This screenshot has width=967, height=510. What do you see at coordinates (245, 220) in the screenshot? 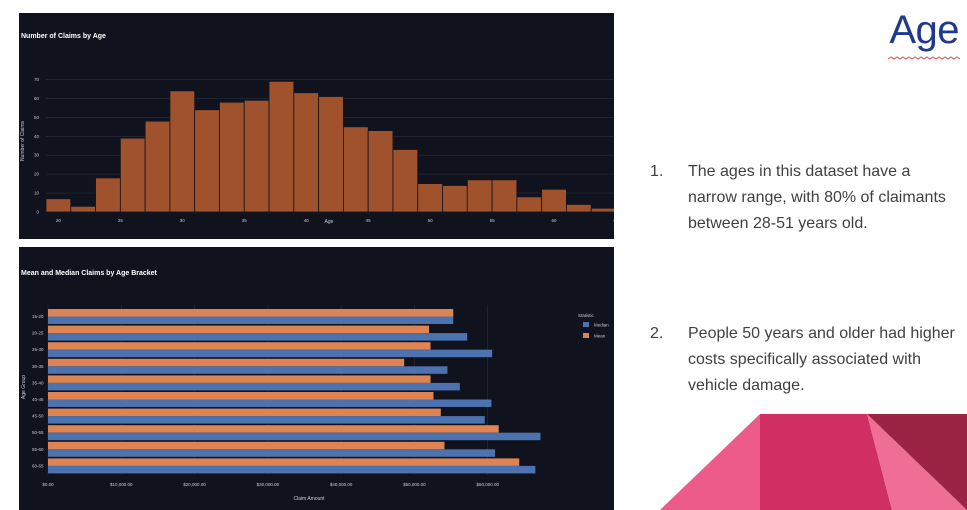
I see `hist-x-tick: 35` at bounding box center [245, 220].